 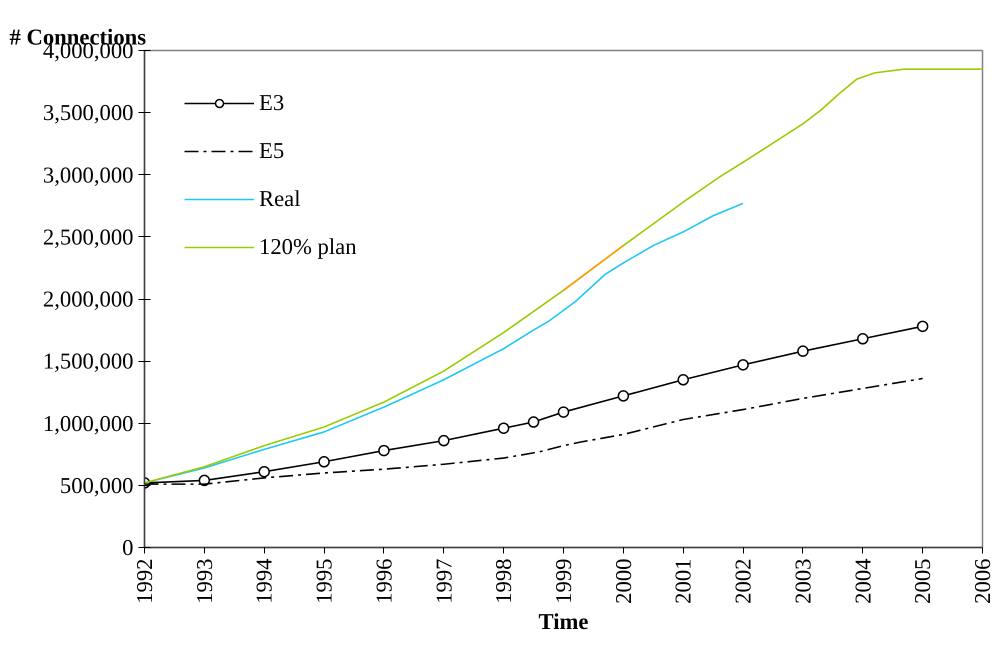 What do you see at coordinates (743, 581) in the screenshot?
I see `x-tick-label: 2002` at bounding box center [743, 581].